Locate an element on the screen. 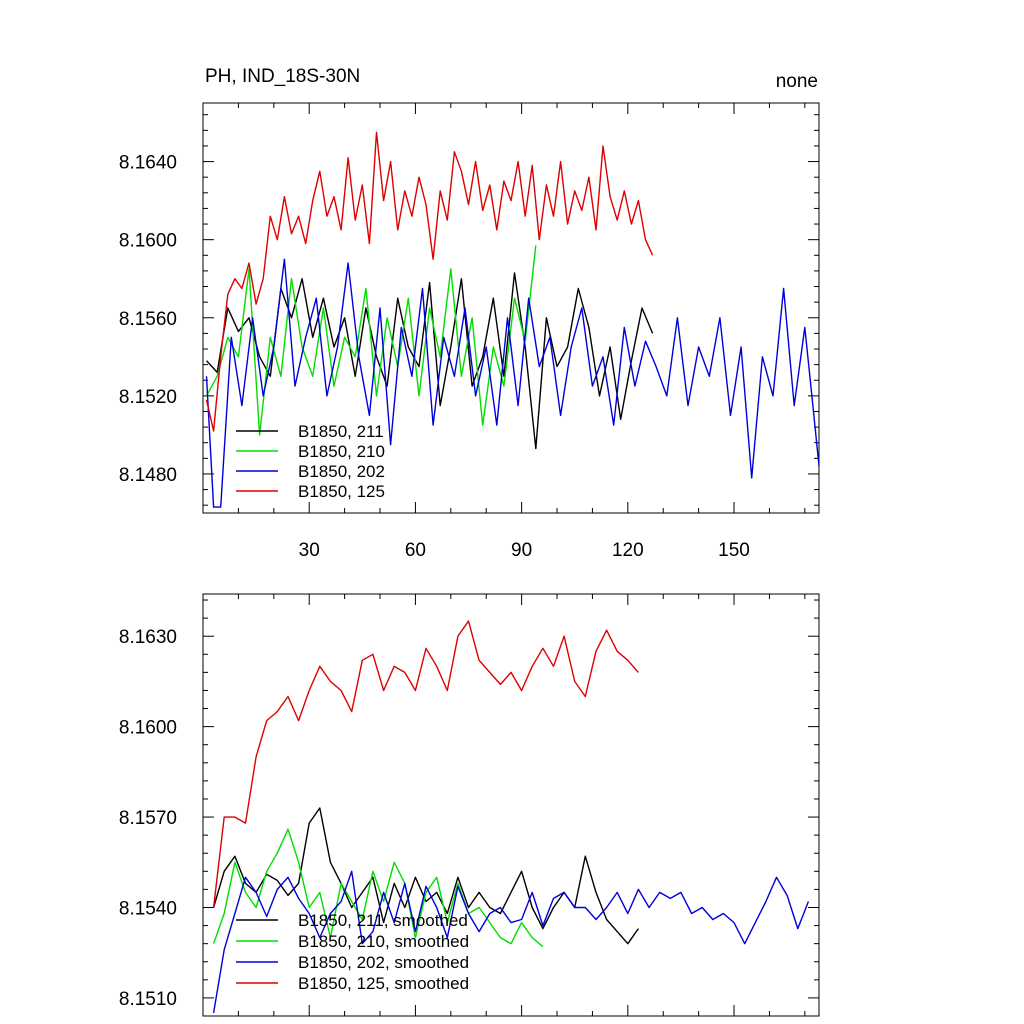  top-y-tick-label: 8.1640 is located at coordinates (148, 163).